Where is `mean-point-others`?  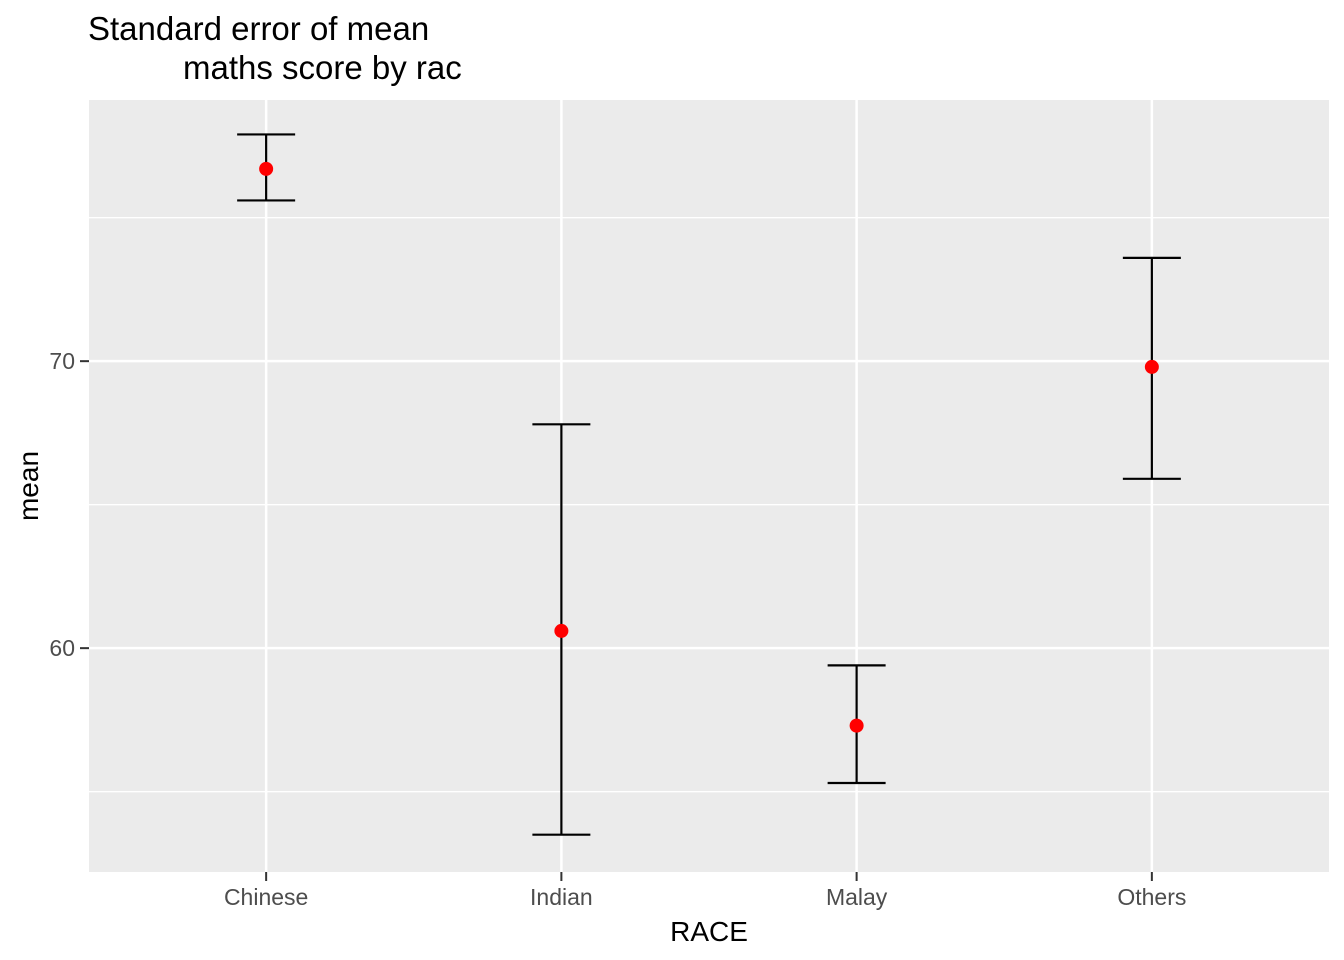
mean-point-others is located at coordinates (1151, 366).